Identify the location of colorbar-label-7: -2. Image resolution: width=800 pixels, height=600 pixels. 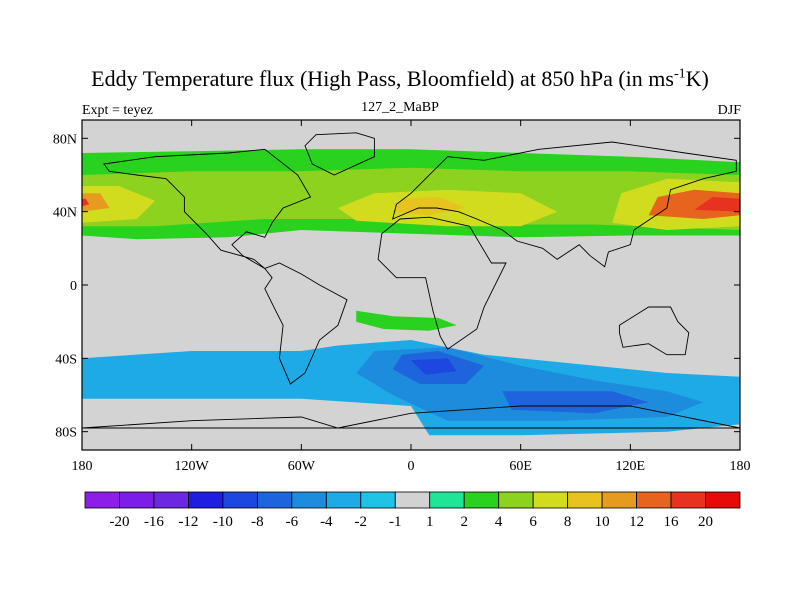
(361, 522).